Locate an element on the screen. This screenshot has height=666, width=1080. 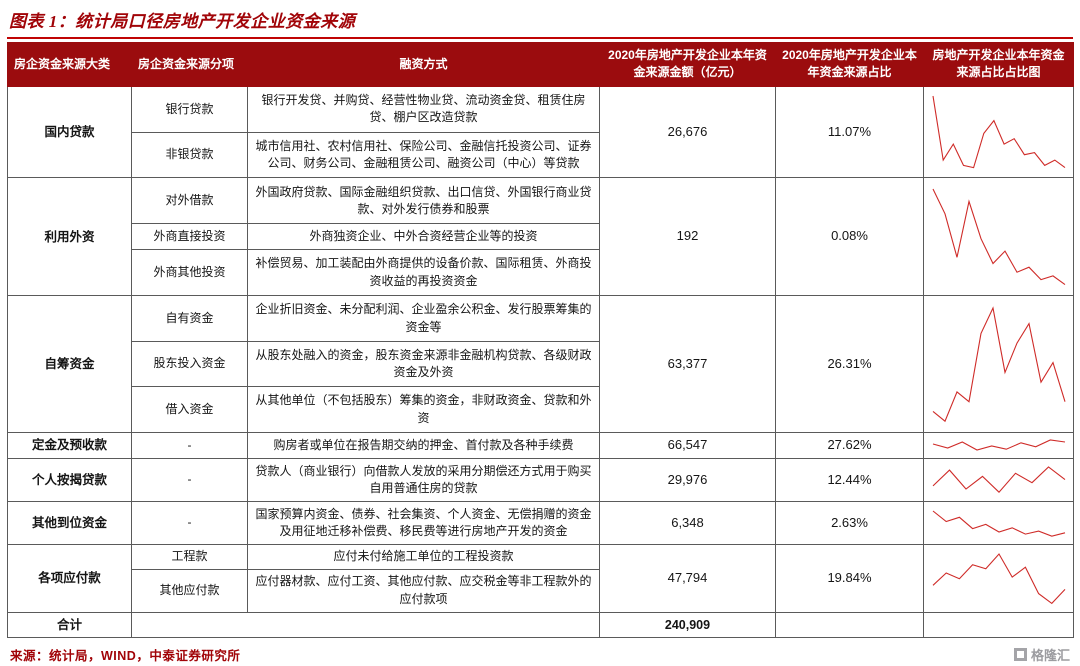
subcategory-cell: 银行贷款 is located at coordinates (189, 109).